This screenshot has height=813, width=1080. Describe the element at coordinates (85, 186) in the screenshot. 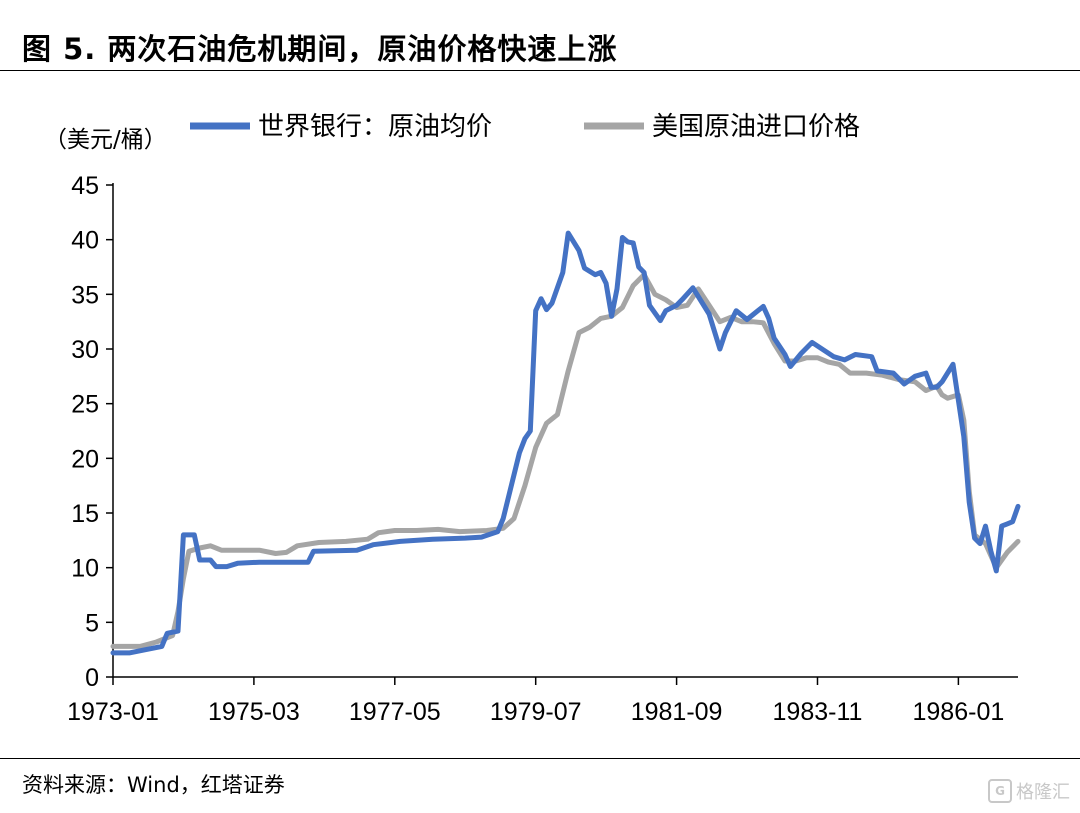

I see `y-tick-label: 45` at that location.